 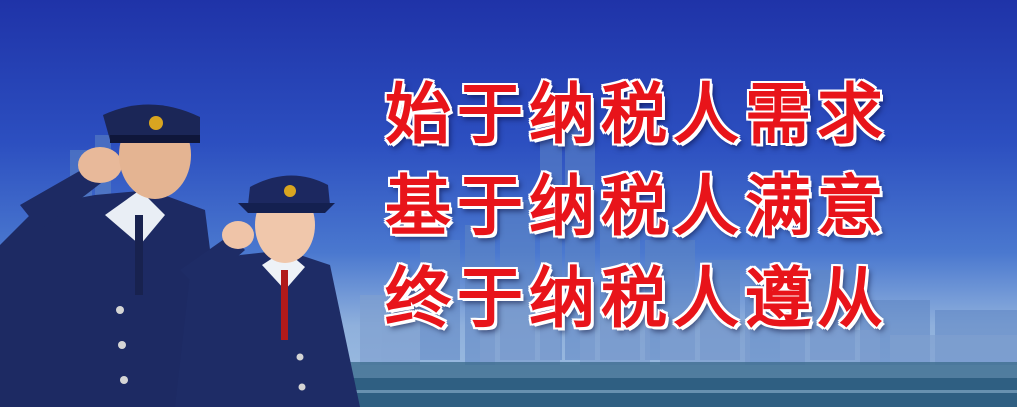 What do you see at coordinates (637, 298) in the screenshot?
I see `slogan-line-3: 终于纳税人遵从` at bounding box center [637, 298].